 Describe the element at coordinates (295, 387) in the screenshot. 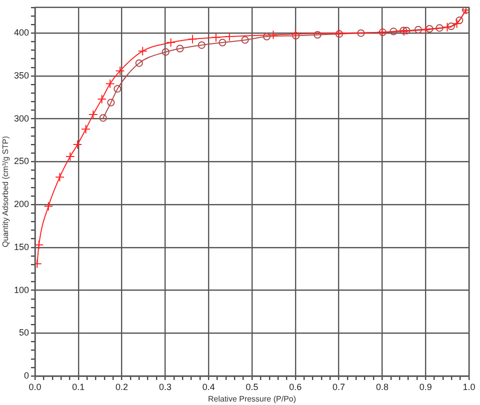

I see `x-tick-label: 0.6` at that location.